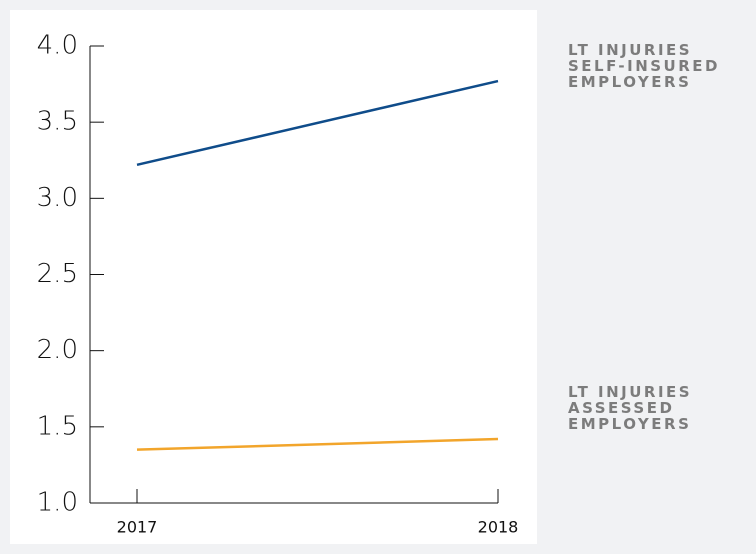 This screenshot has height=554, width=756. Describe the element at coordinates (57, 274) in the screenshot. I see `y-tick-label: 2.5` at that location.